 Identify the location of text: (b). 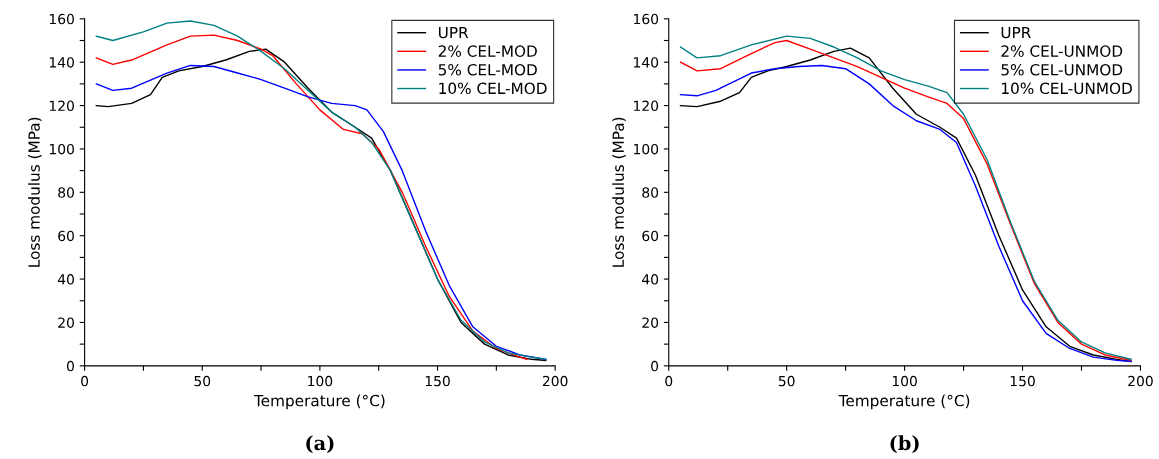
(904, 444).